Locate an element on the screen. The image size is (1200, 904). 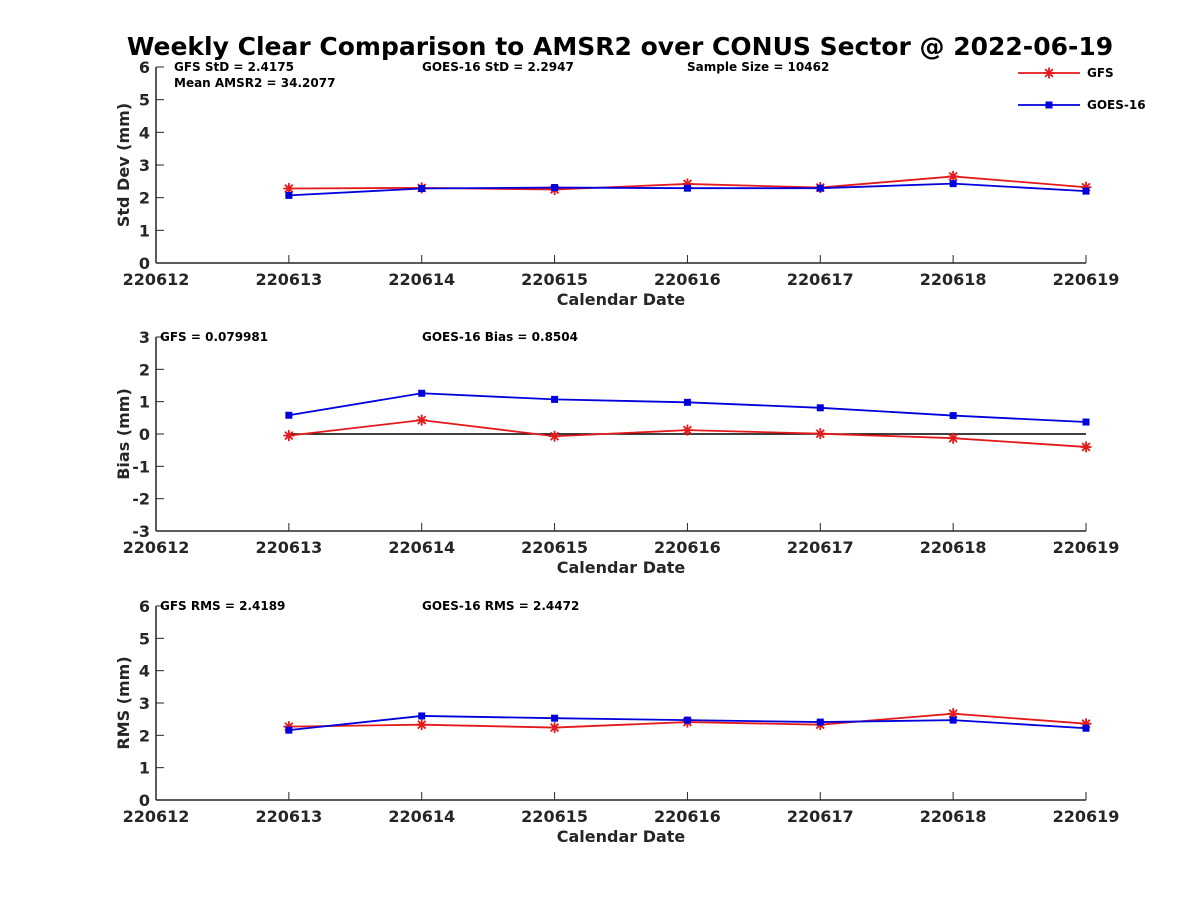
y-tick-label: -2 is located at coordinates (141, 499).